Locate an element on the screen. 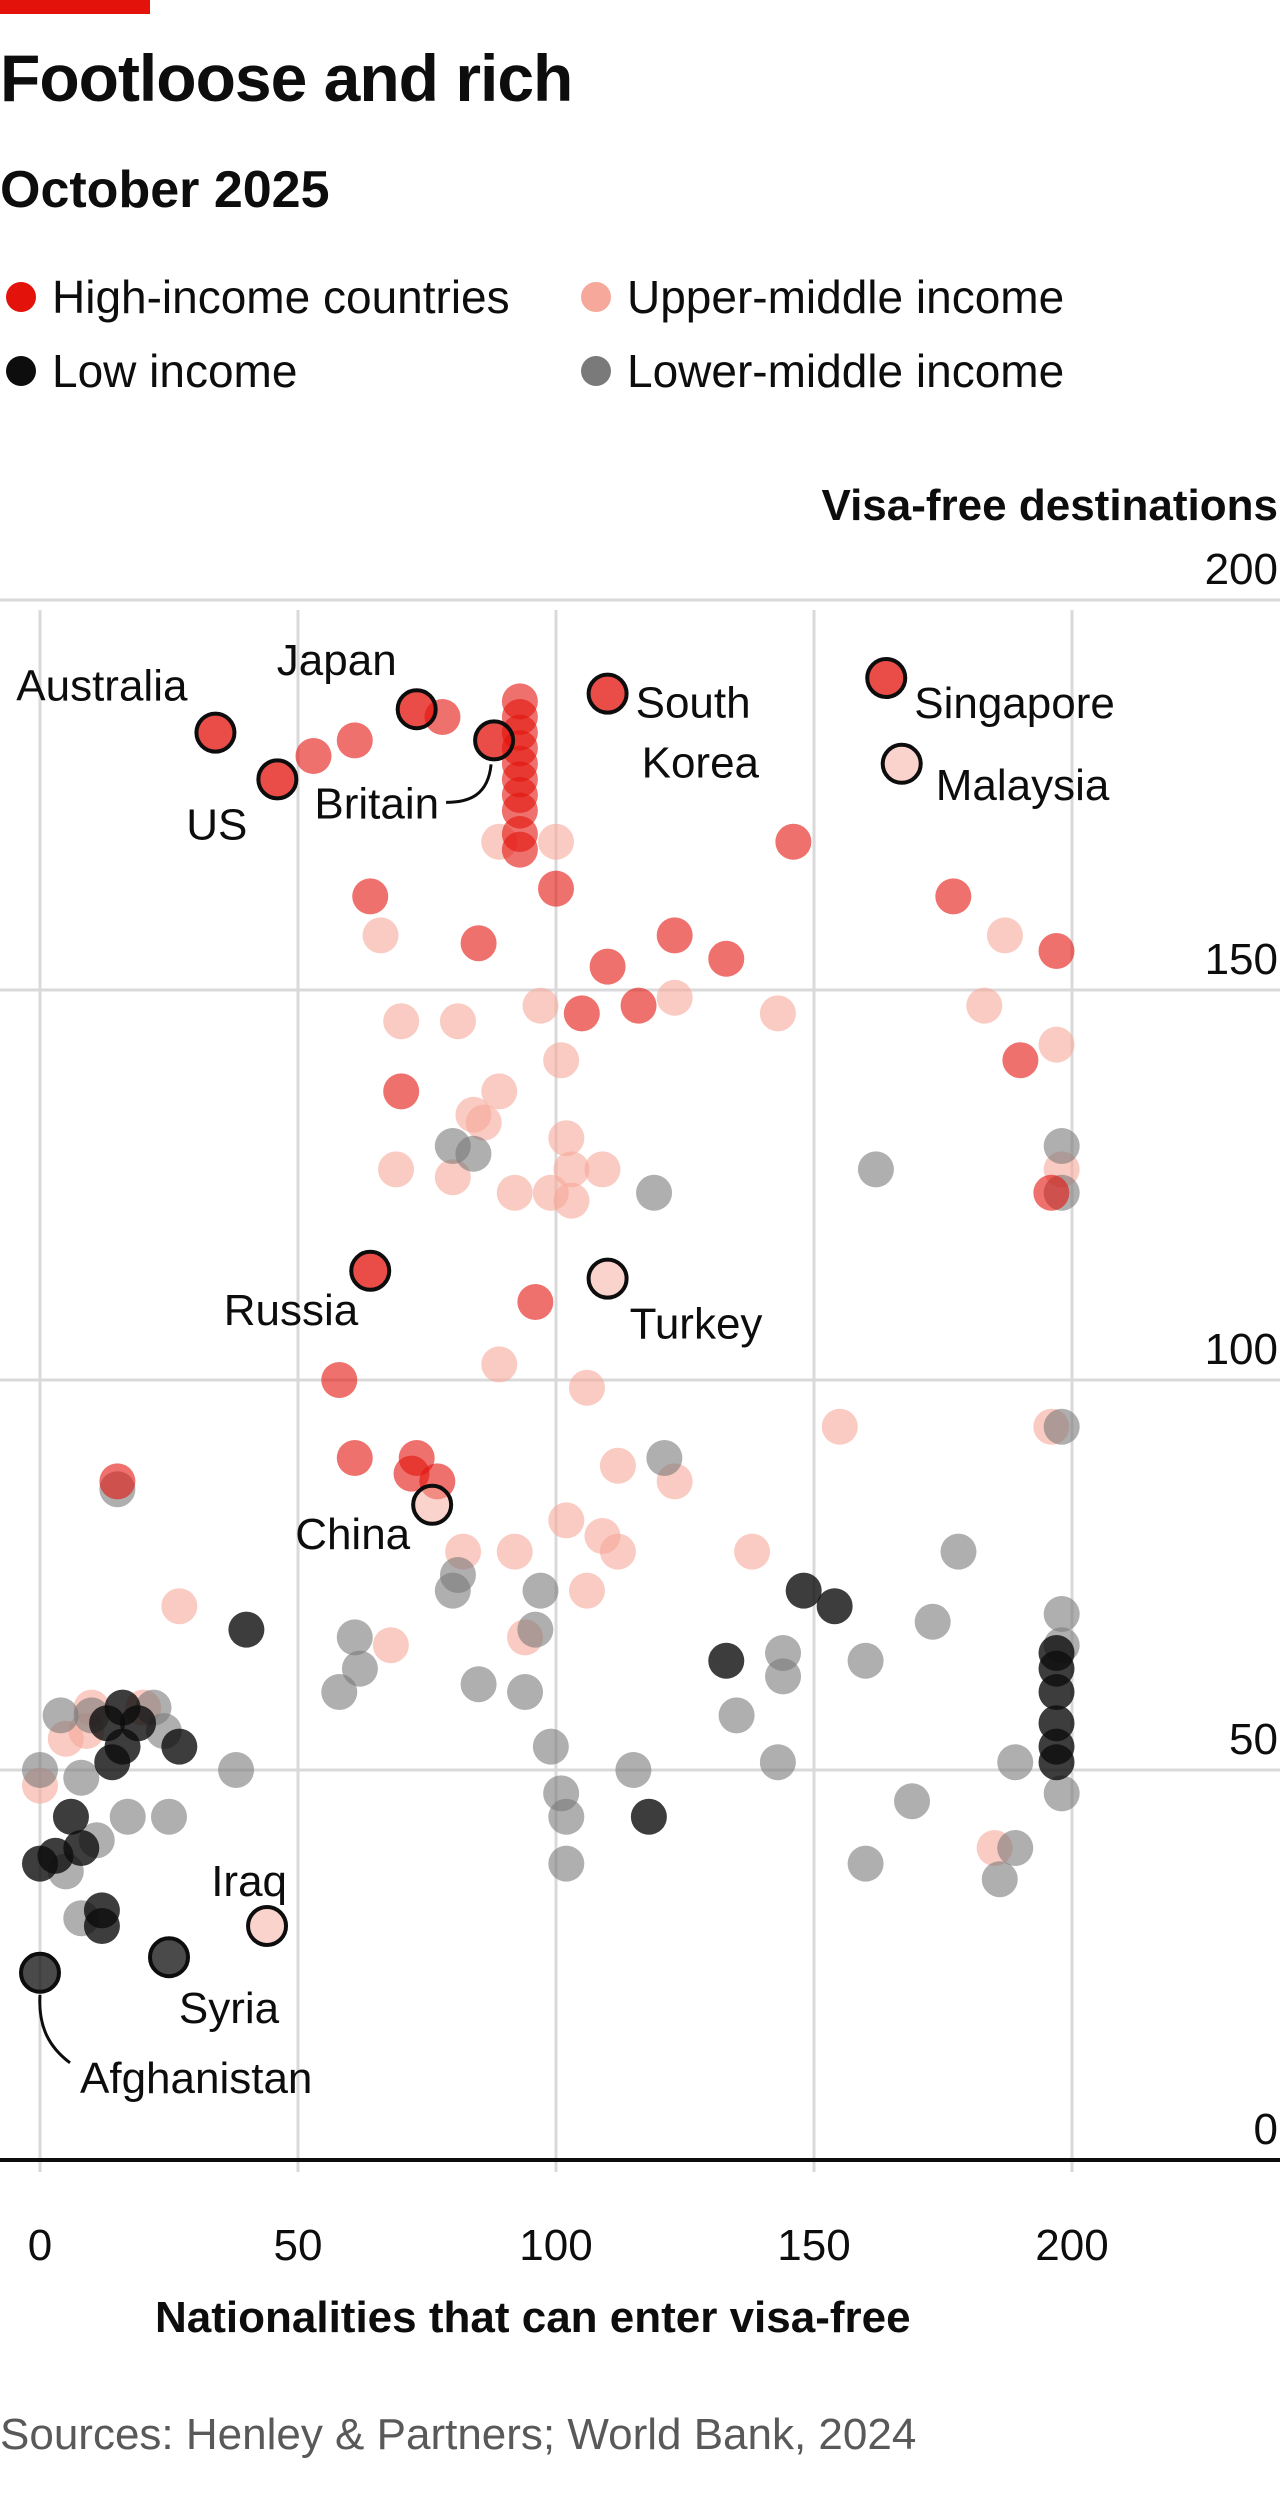 The width and height of the screenshot is (1280, 2500). label-afghanistan: Afghanistan is located at coordinates (196, 2078).